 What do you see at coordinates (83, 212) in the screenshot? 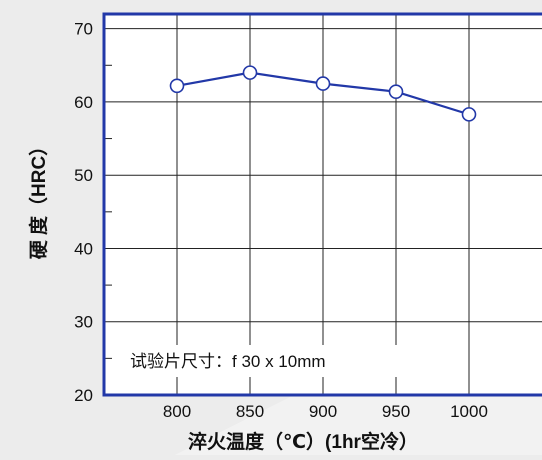
I see `y-tick-labels: 20 30 40 50 60 70` at bounding box center [83, 212].